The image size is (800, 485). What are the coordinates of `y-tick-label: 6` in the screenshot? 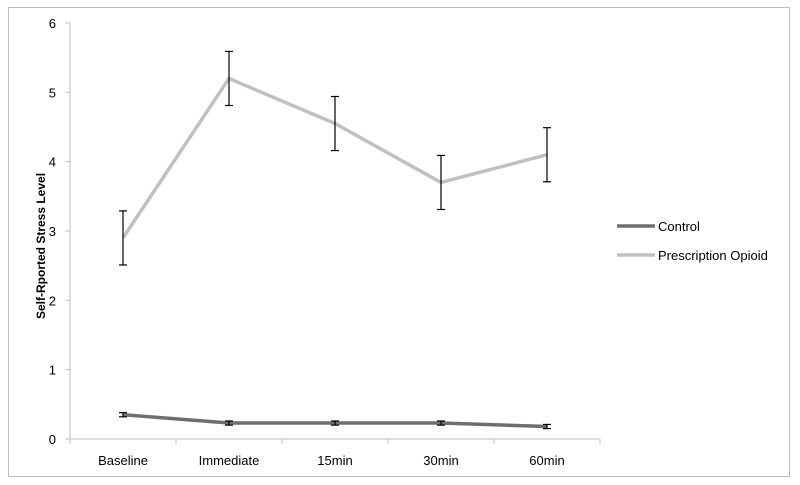 It's located at (52, 23).